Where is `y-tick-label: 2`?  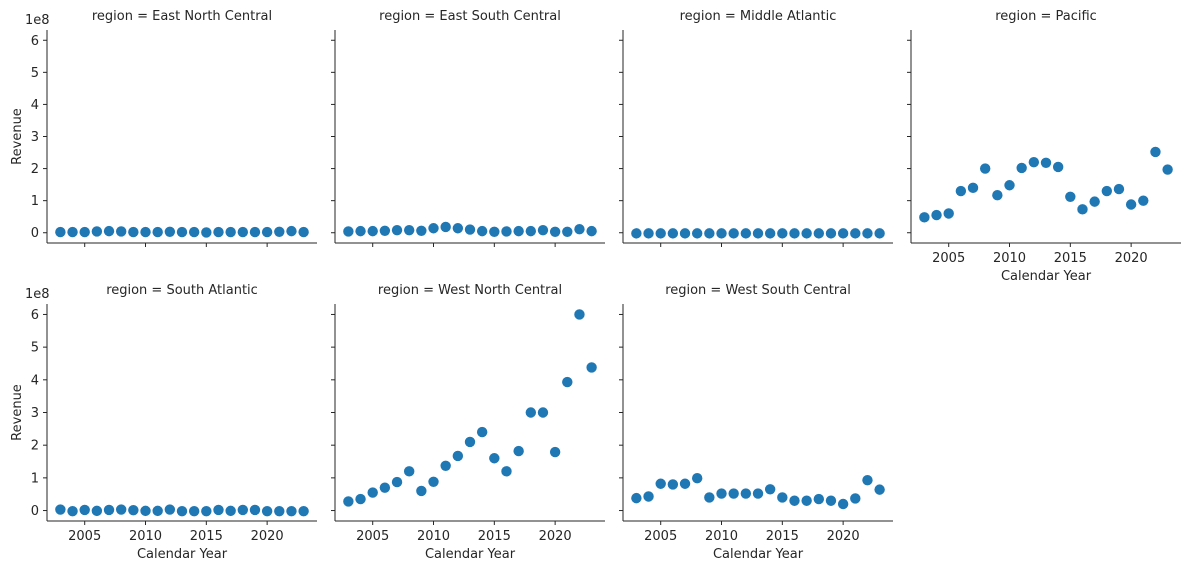
y-tick-label: 2 is located at coordinates (35, 446).